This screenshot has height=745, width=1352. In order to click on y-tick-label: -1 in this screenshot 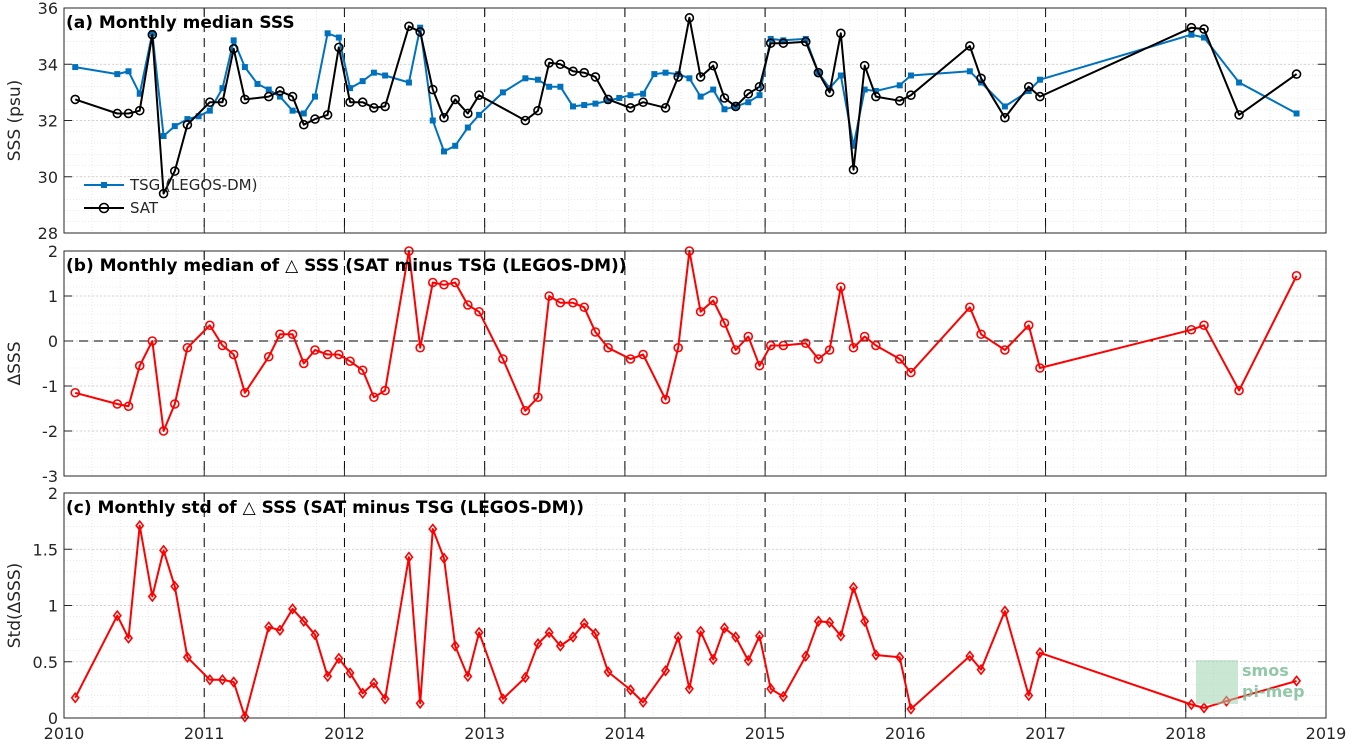, I will do `click(50, 386)`.